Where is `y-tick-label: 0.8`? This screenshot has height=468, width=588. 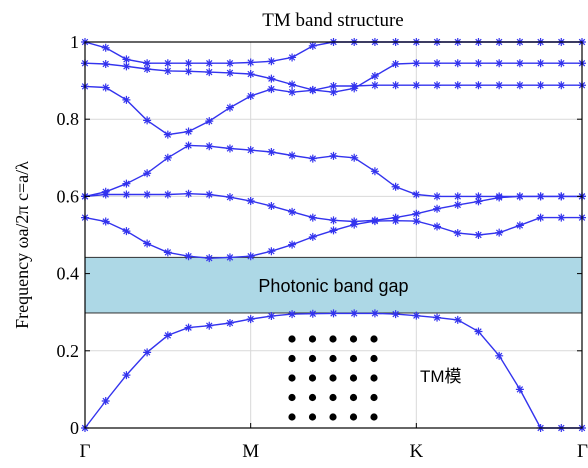 y-tick-label: 0.8 is located at coordinates (68, 119).